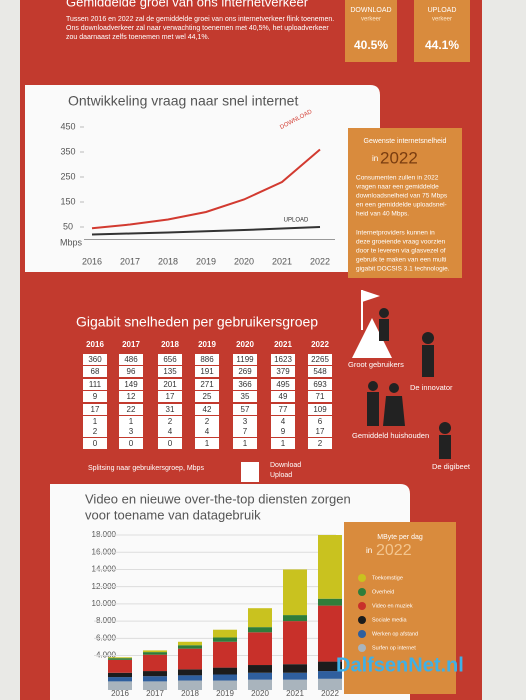  Describe the element at coordinates (170, 344) in the screenshot. I see `table-year: 2018` at that location.